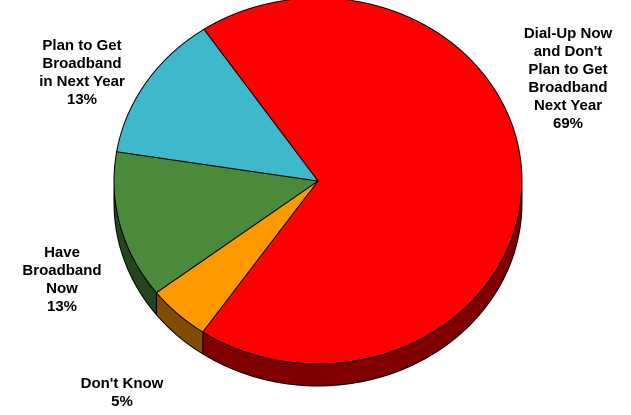 Image resolution: width=631 pixels, height=415 pixels. What do you see at coordinates (62, 252) in the screenshot?
I see `slice-label-line: Have` at bounding box center [62, 252].